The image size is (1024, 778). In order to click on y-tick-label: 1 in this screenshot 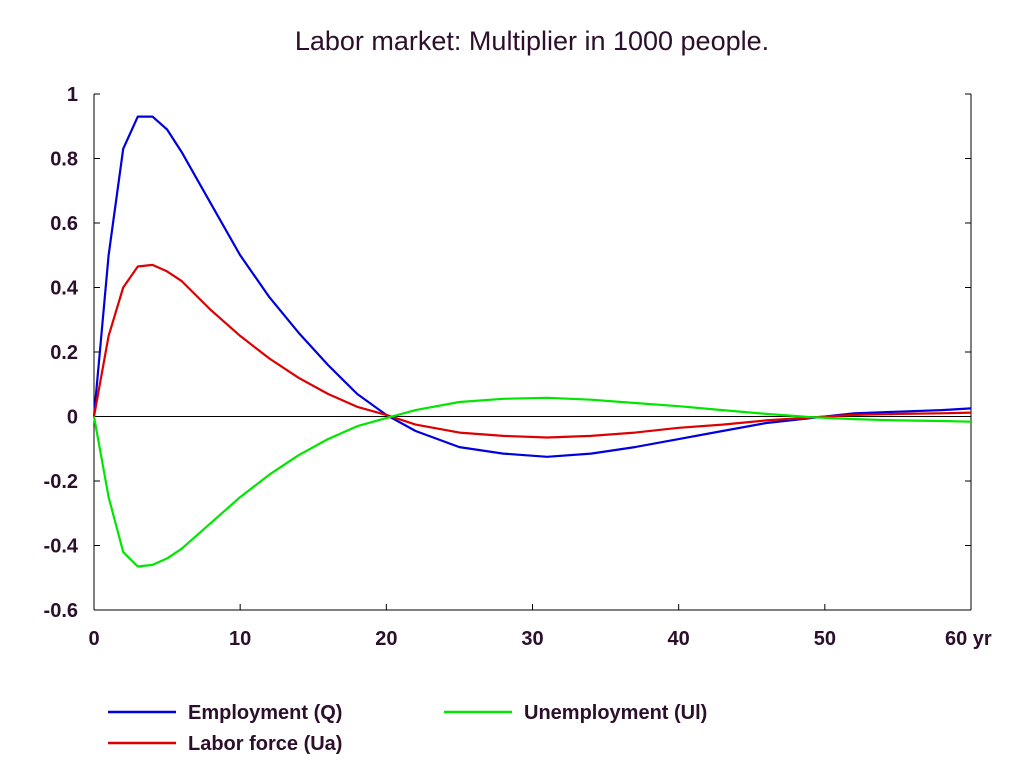, I will do `click(72, 95)`.